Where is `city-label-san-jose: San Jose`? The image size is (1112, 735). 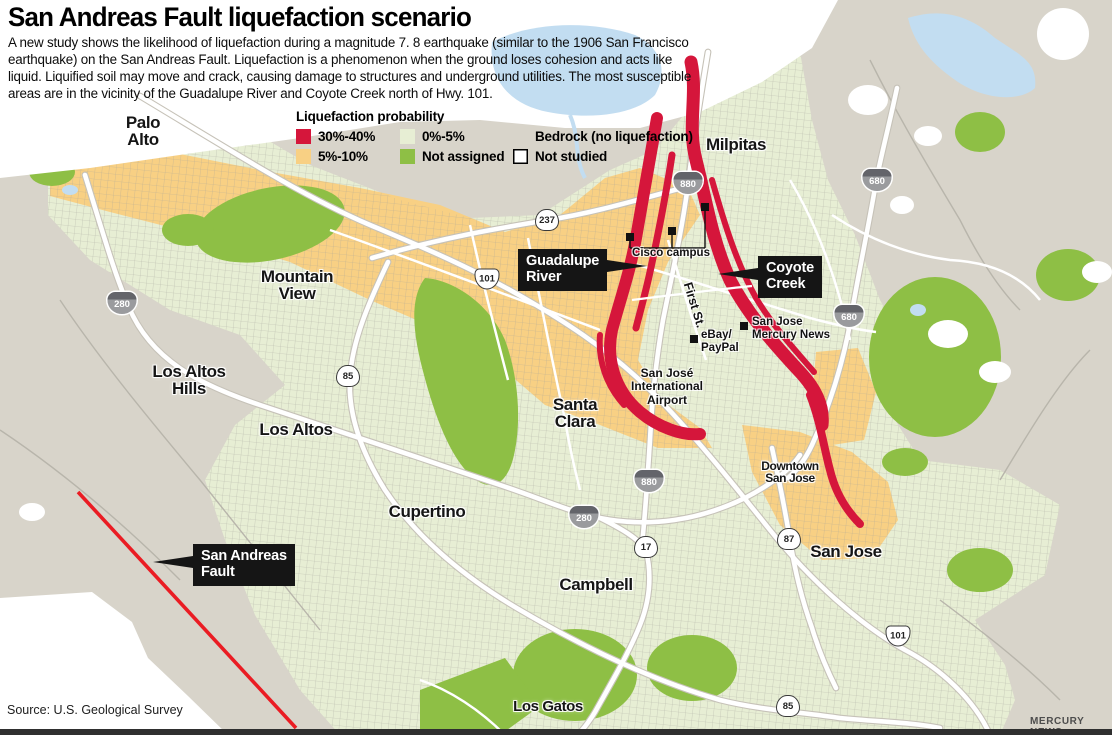
city-label-san-jose: San Jose is located at coordinates (846, 551).